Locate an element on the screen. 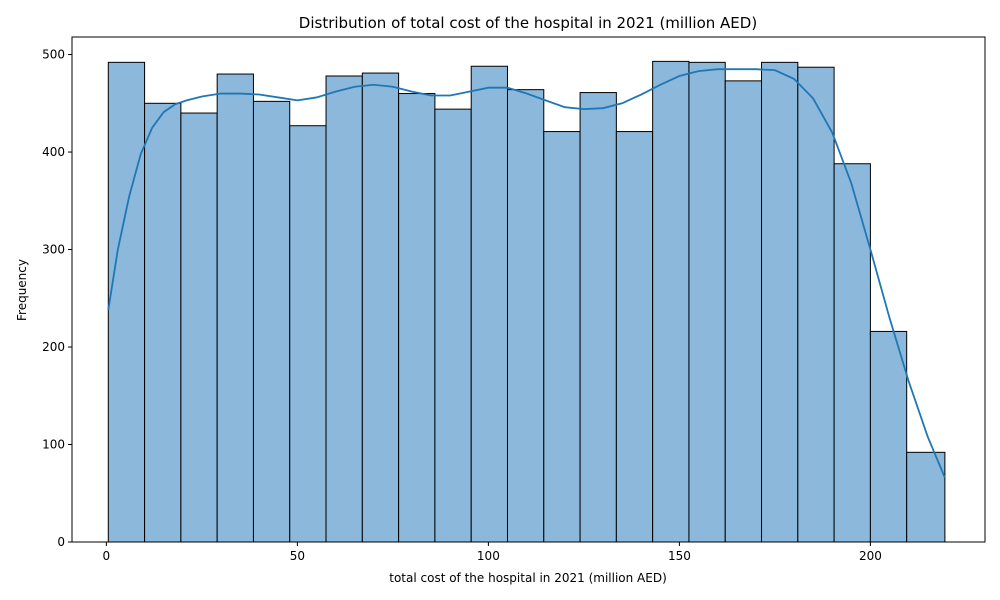 Image resolution: width=1000 pixels, height=600 pixels. x-tick-label: 200 is located at coordinates (870, 556).